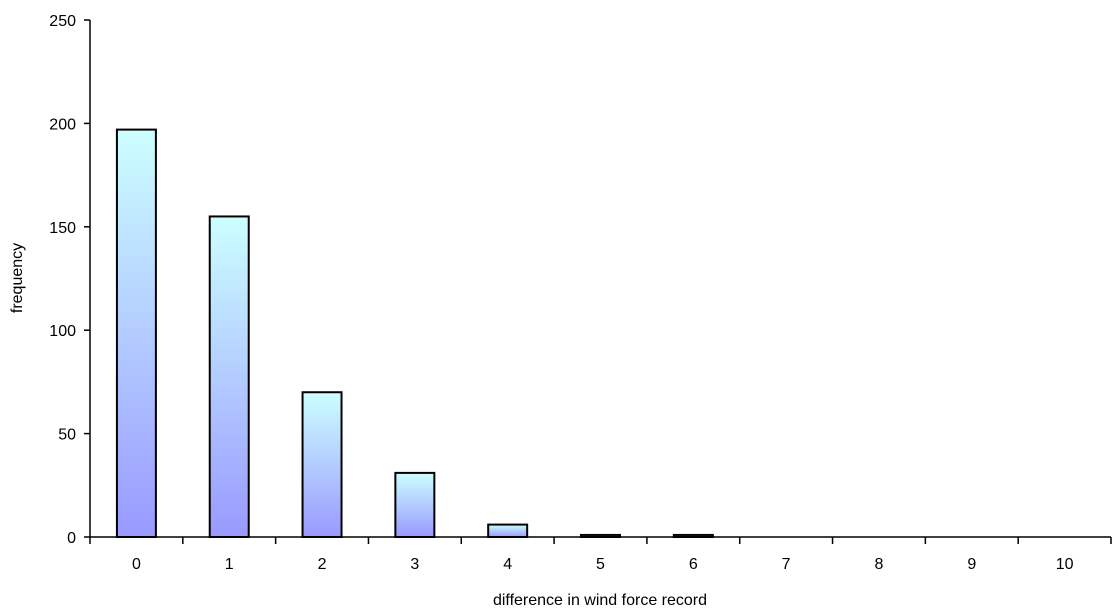  Describe the element at coordinates (71, 538) in the screenshot. I see `y-tick-label: 0` at that location.